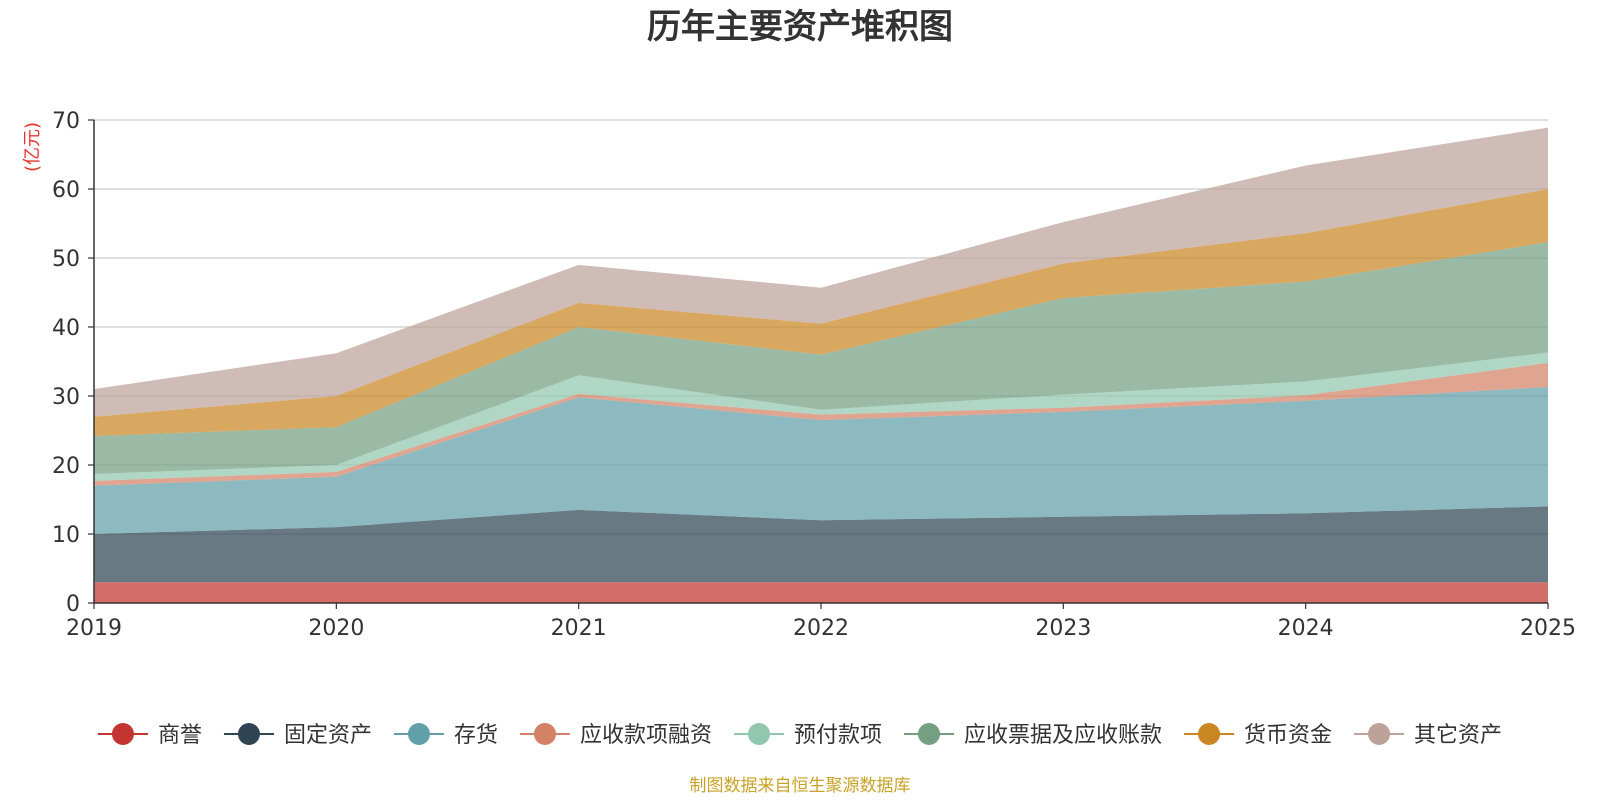 This screenshot has height=800, width=1600. I want to click on y-tick-label: 40, so click(66, 328).